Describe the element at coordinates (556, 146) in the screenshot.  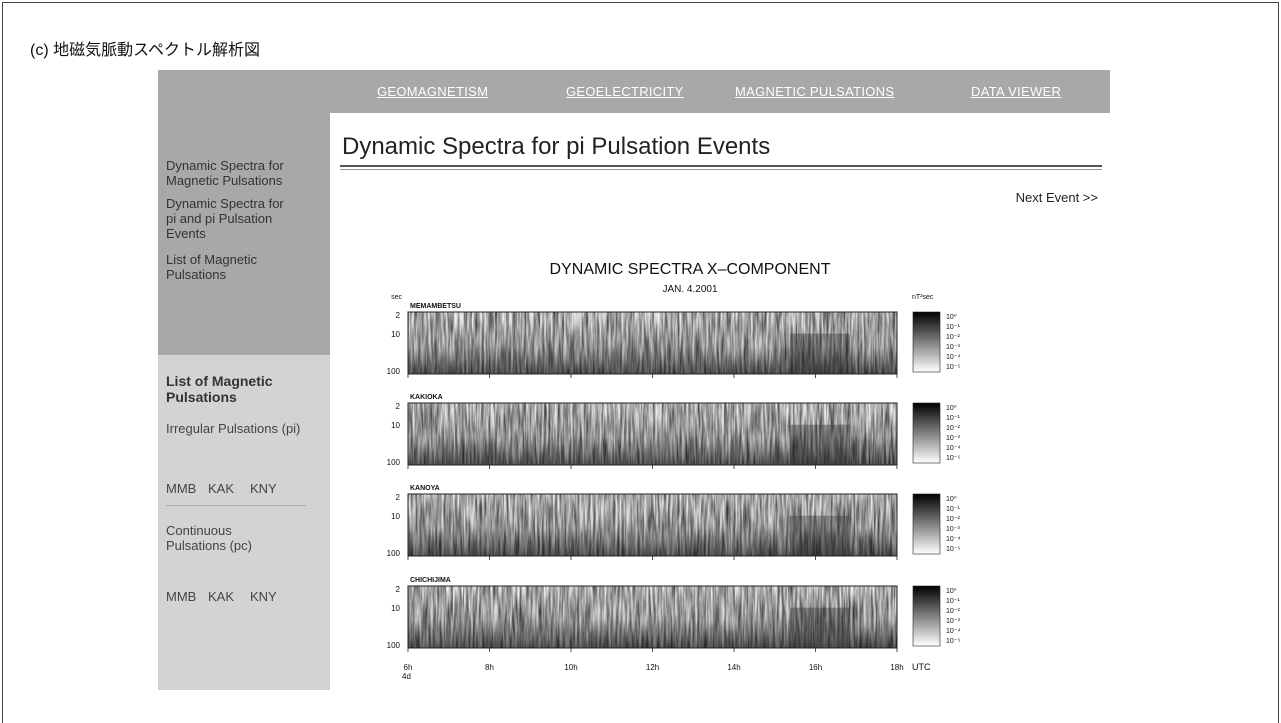
I see `page-heading: Dynamic Spectra for pi Pulsation Events` at that location.